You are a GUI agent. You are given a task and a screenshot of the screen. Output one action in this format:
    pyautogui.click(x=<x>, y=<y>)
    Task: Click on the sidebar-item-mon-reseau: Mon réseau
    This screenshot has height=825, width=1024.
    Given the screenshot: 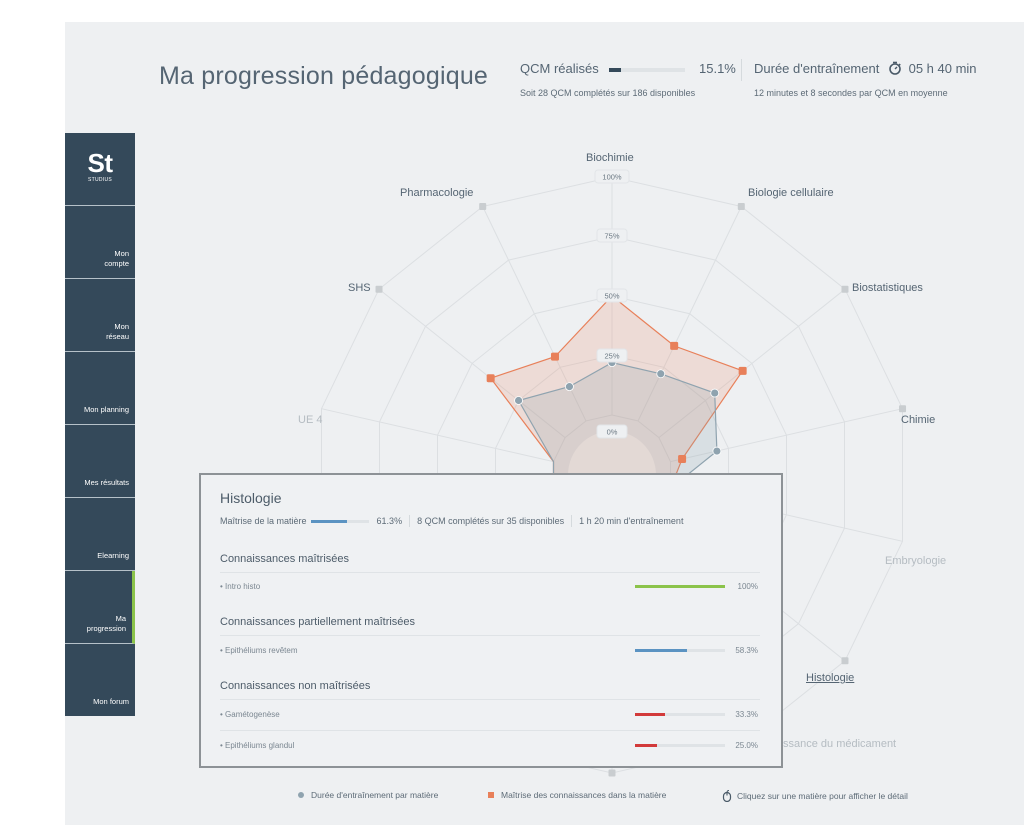 What is the action you would take?
    pyautogui.click(x=100, y=315)
    